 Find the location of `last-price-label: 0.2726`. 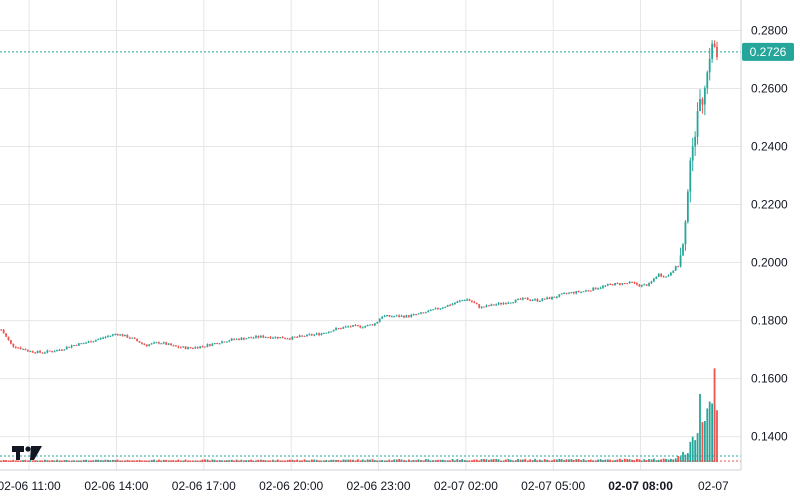

last-price-label: 0.2726 is located at coordinates (768, 52).